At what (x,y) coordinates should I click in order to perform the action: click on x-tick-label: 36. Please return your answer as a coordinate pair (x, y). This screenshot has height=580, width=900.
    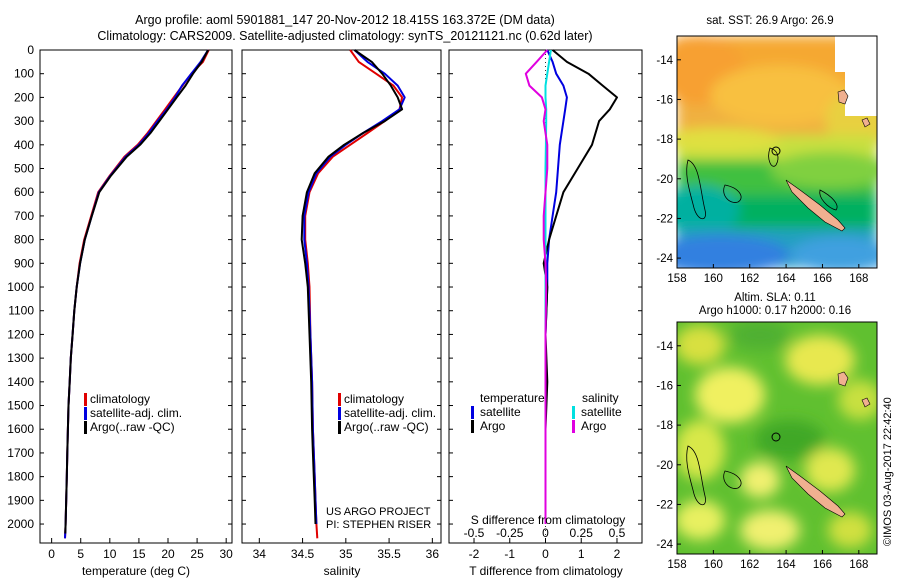
    Looking at the image, I should click on (433, 554).